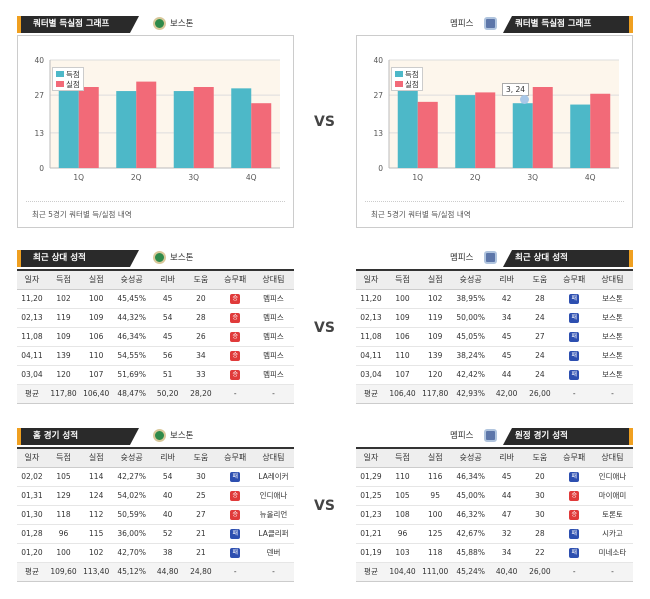 This screenshot has width=650, height=599. Describe the element at coordinates (507, 477) in the screenshot. I see `table-cell: 45` at that location.